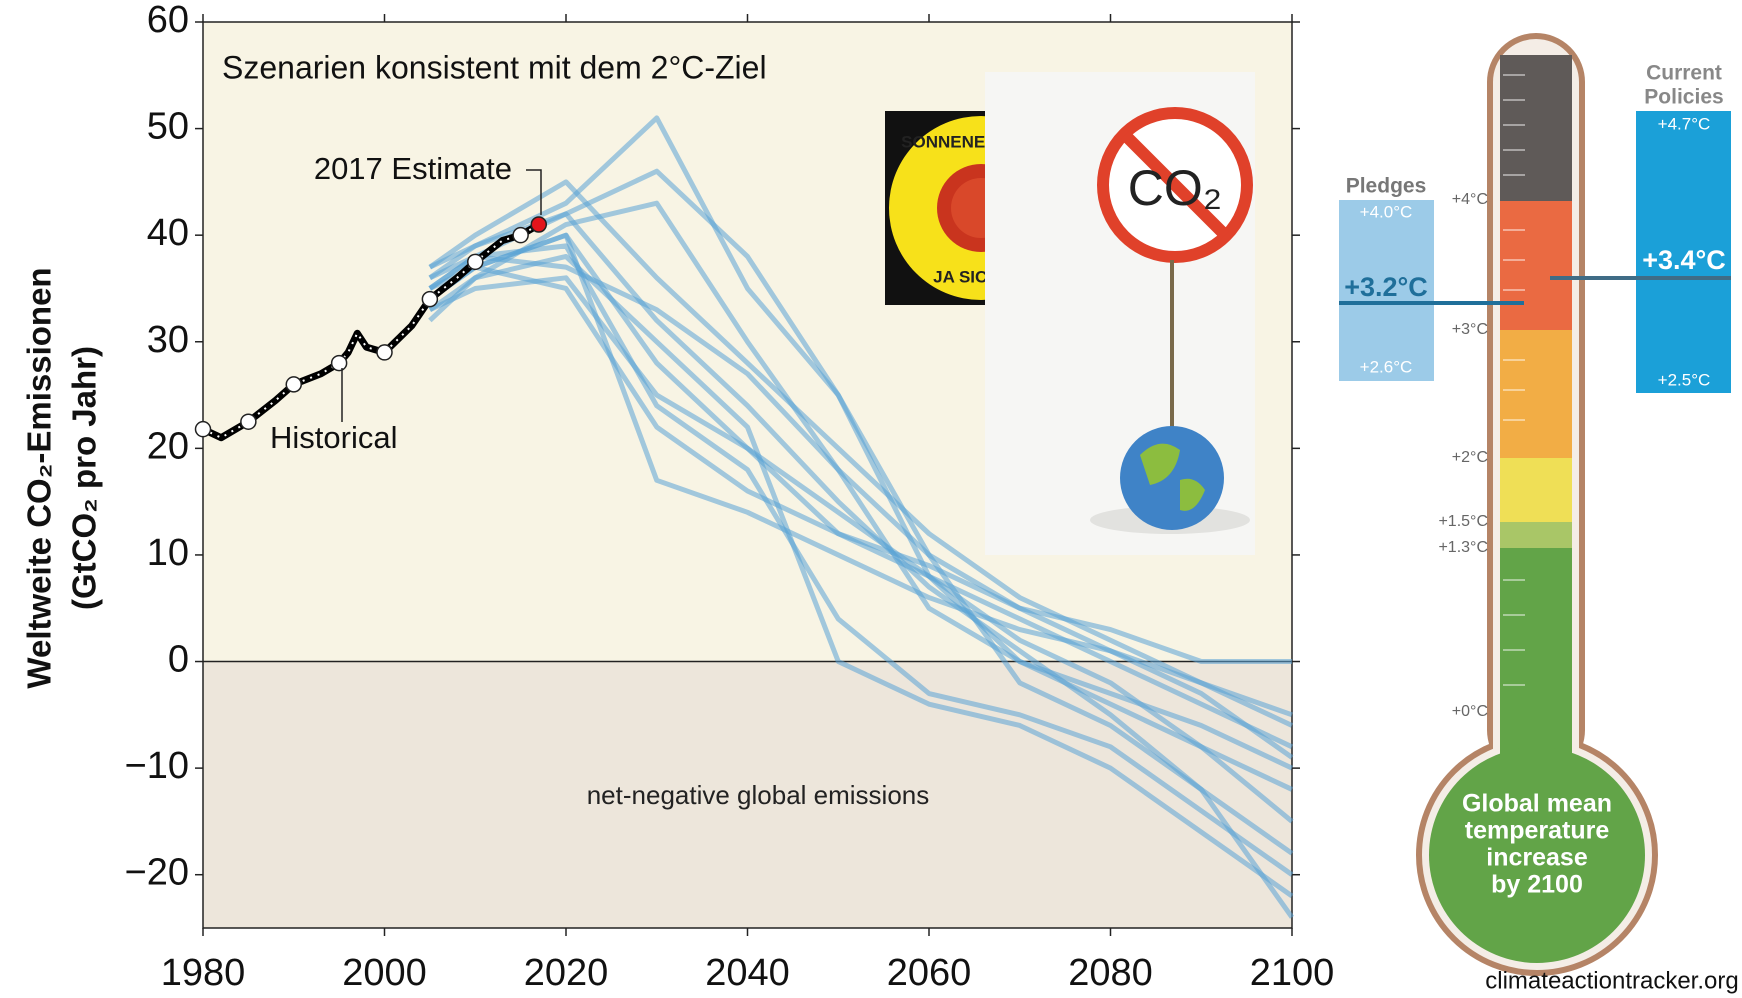 The image size is (1742, 998). I want to click on pledges: Pledges +4.0°C +3.2°C +2.6°C, so click(1431, 278).